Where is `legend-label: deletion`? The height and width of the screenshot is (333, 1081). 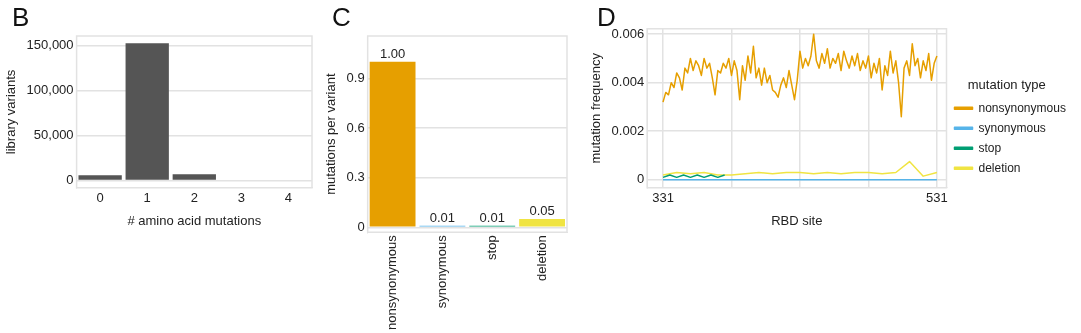
legend-label: deletion is located at coordinates (999, 167).